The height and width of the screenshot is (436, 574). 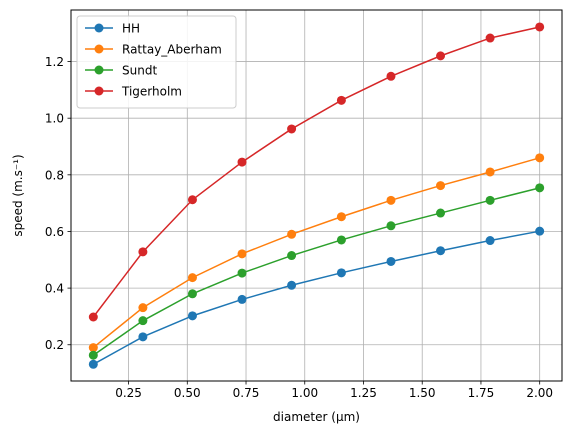 I want to click on y-tick-label: 0.8, so click(x=54, y=175).